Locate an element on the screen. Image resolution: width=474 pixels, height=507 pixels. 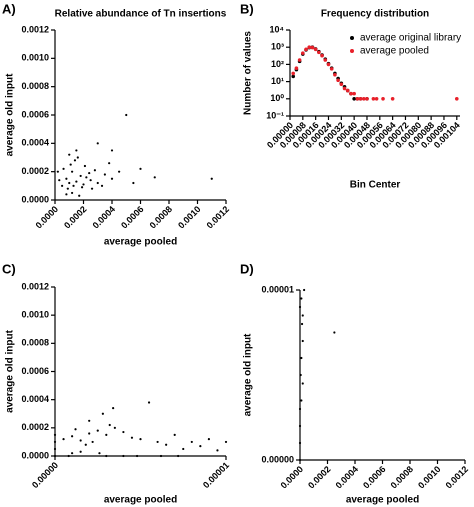
legend-label: average original library is located at coordinates (410, 38).